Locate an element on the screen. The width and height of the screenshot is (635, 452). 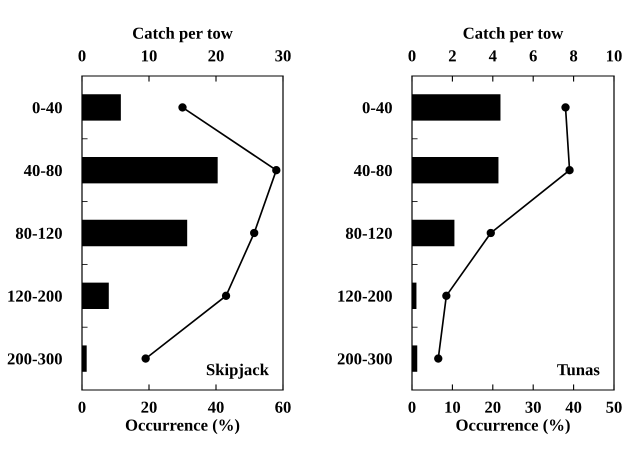
annotation: Tunas is located at coordinates (578, 370).